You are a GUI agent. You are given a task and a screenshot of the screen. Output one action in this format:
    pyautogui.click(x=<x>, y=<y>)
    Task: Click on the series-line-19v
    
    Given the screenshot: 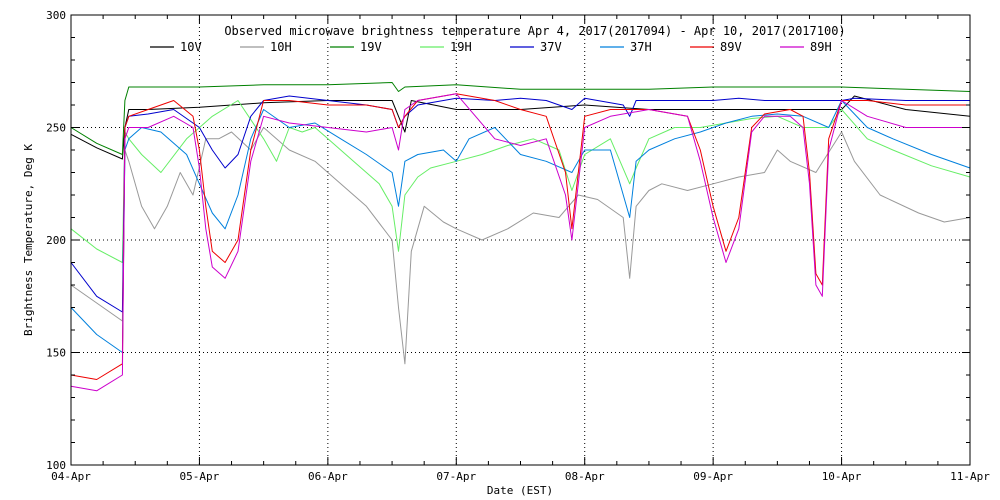 What is the action you would take?
    pyautogui.click(x=520, y=118)
    